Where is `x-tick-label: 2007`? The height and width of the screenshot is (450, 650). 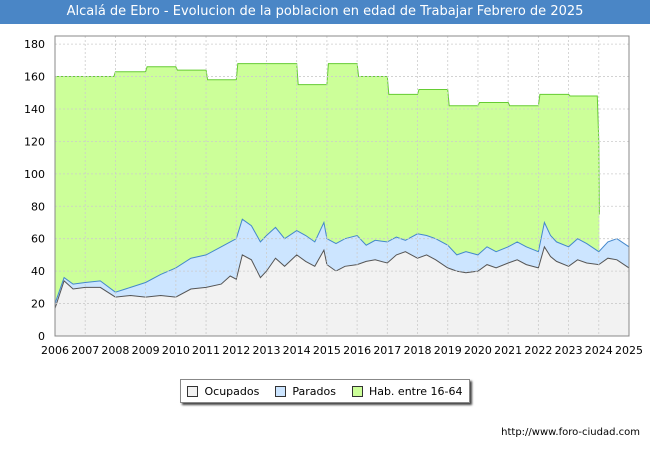 x-tick-label: 2007 is located at coordinates (85, 350).